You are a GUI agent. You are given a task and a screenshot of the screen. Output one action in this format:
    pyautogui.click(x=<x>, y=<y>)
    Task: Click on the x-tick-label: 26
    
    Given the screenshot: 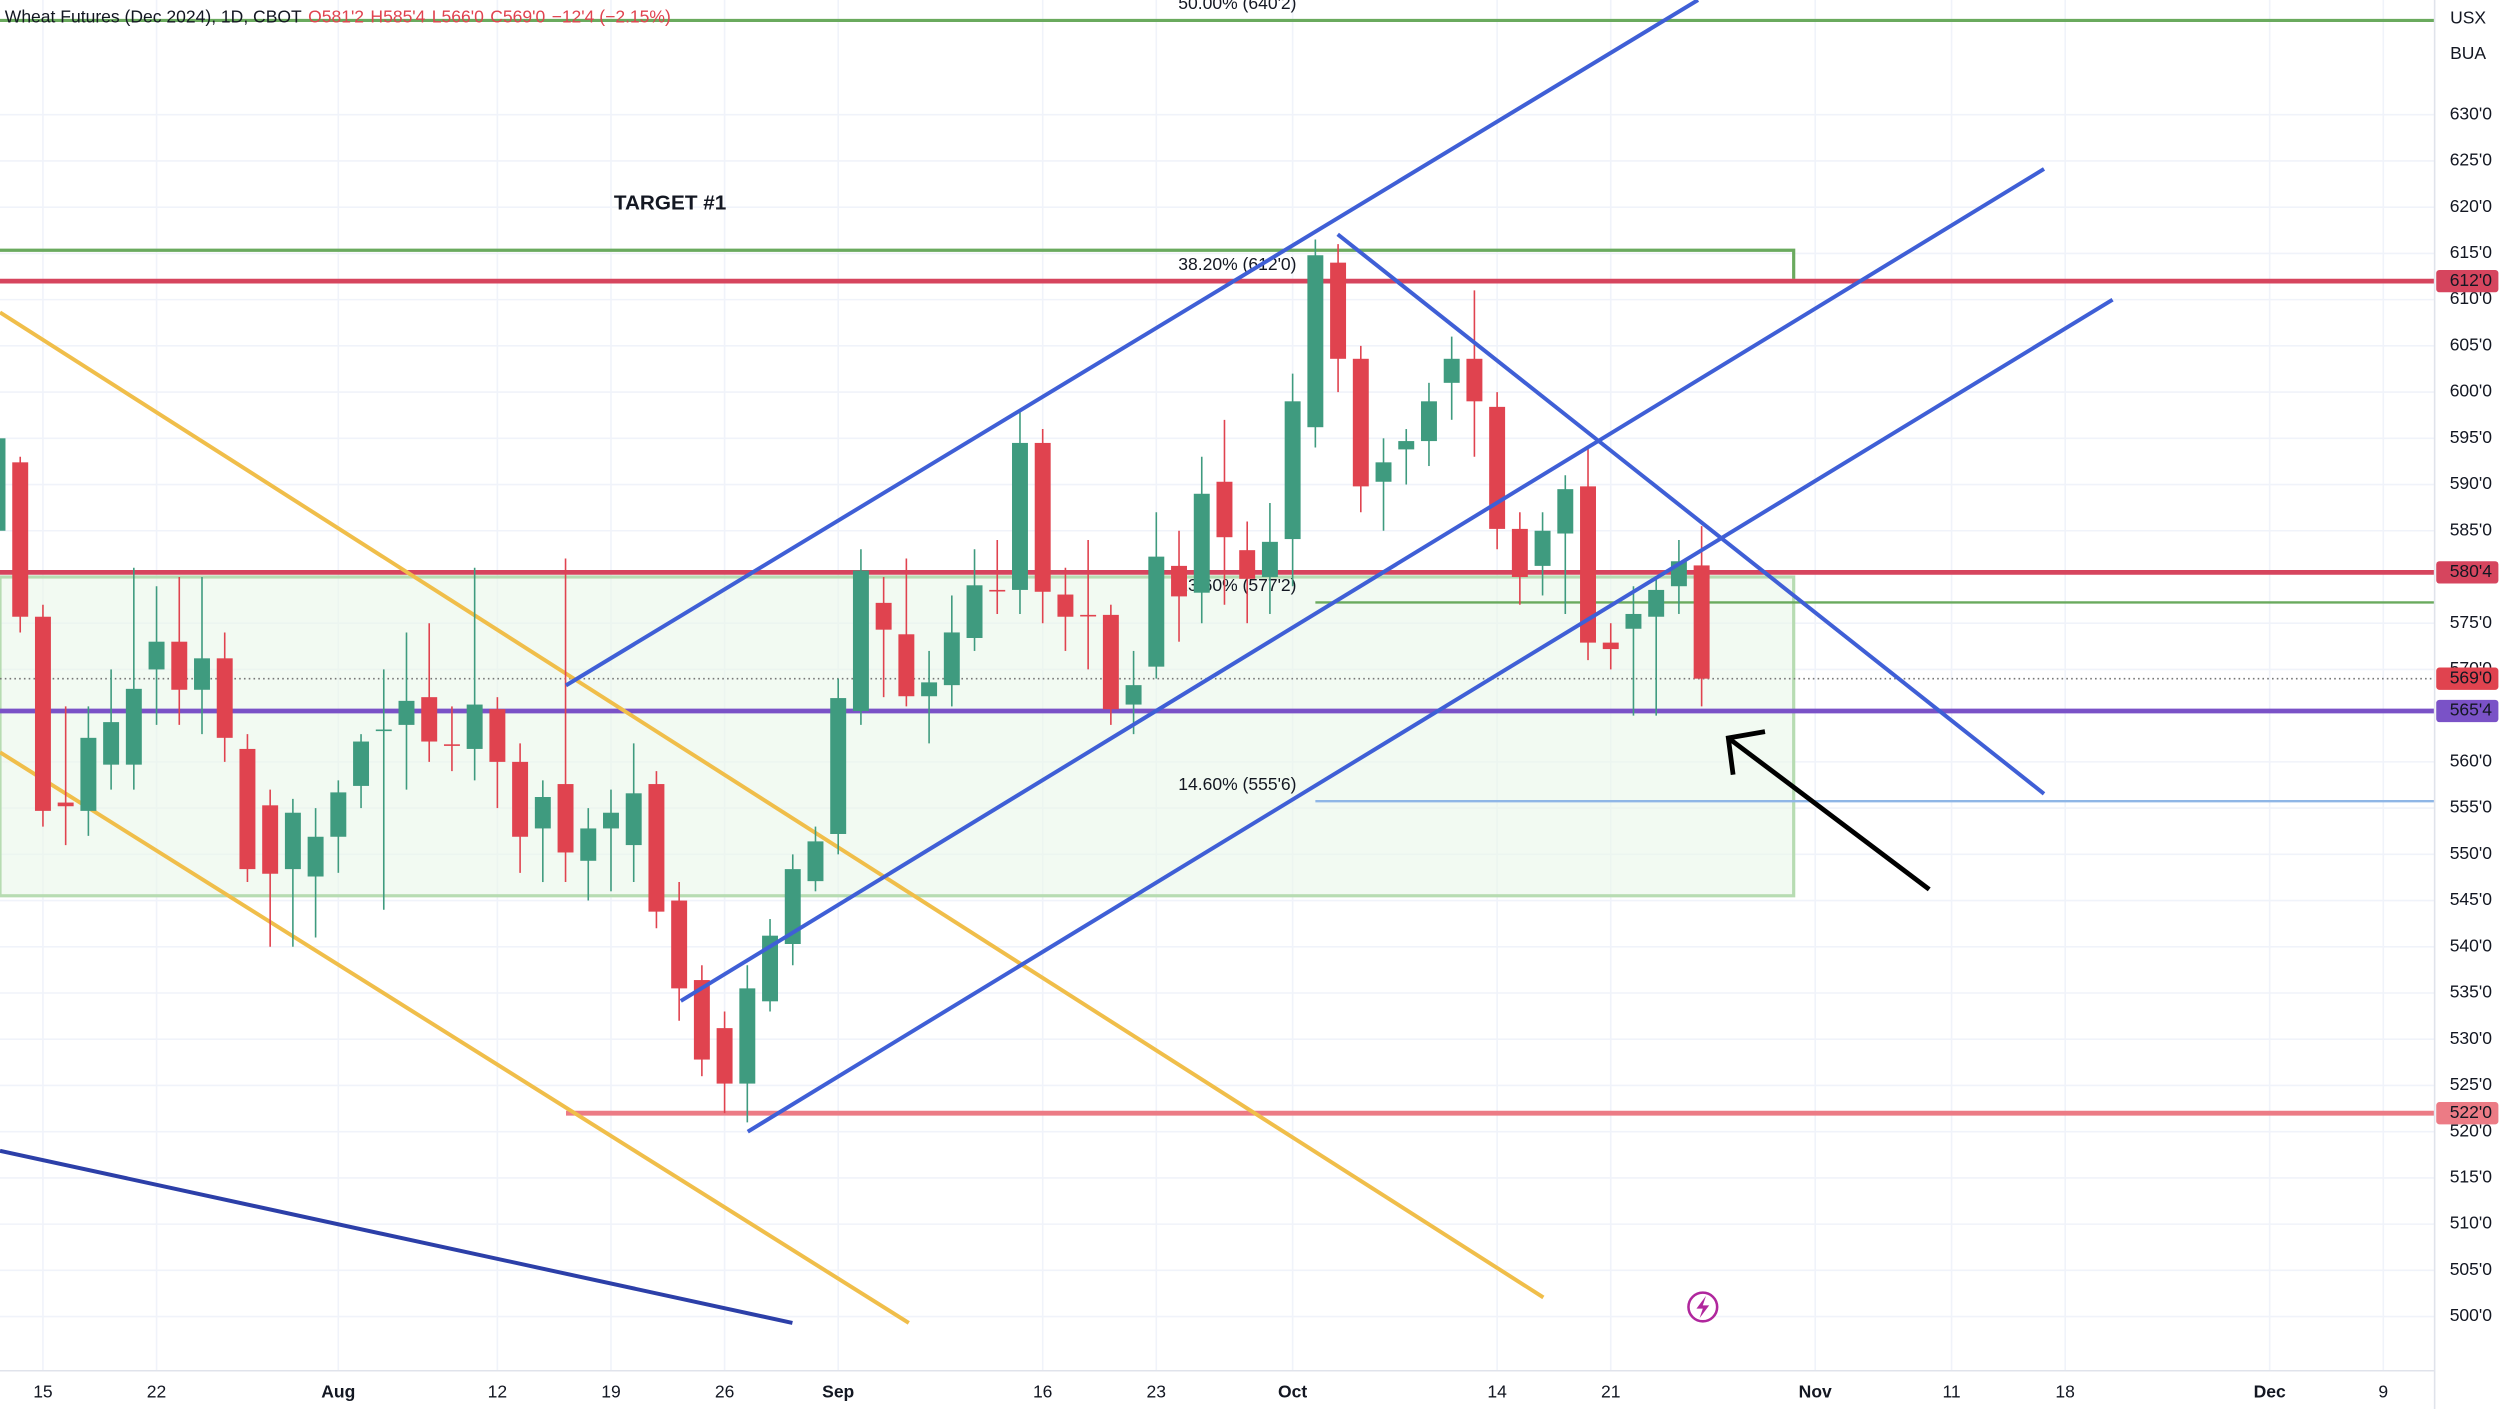 What is the action you would take?
    pyautogui.click(x=724, y=1392)
    